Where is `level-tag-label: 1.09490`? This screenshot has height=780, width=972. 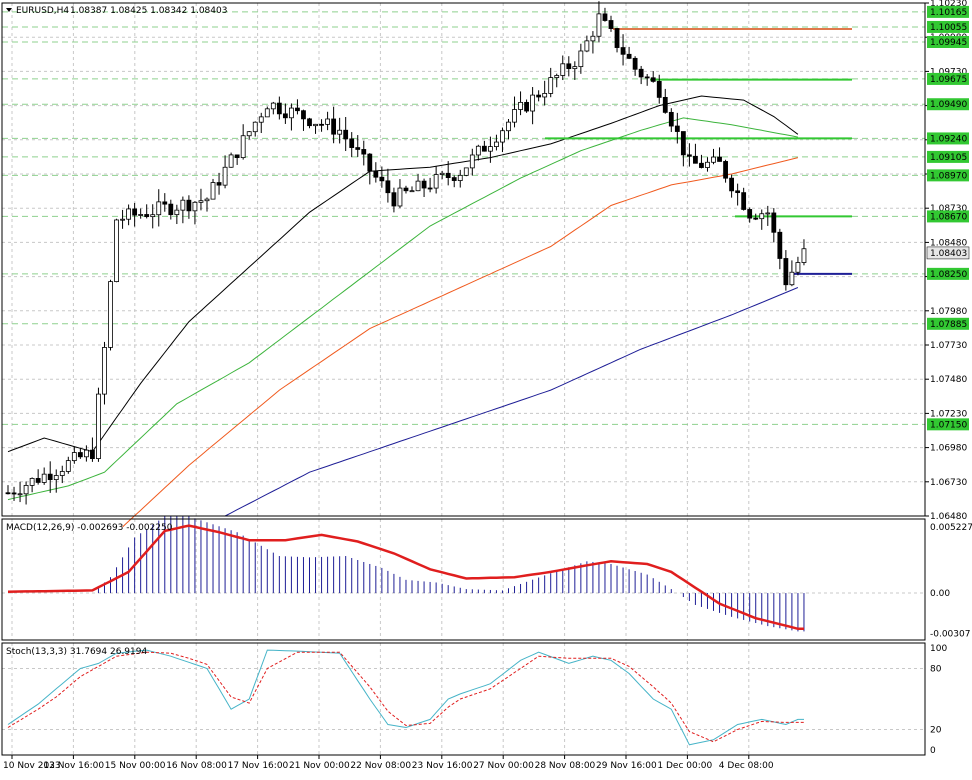
level-tag-label: 1.09490 is located at coordinates (948, 105).